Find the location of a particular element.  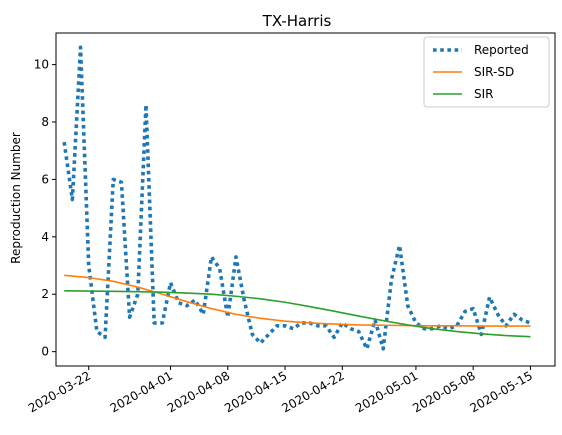

legend: Reported SIR-SD SIR is located at coordinates (486, 72).